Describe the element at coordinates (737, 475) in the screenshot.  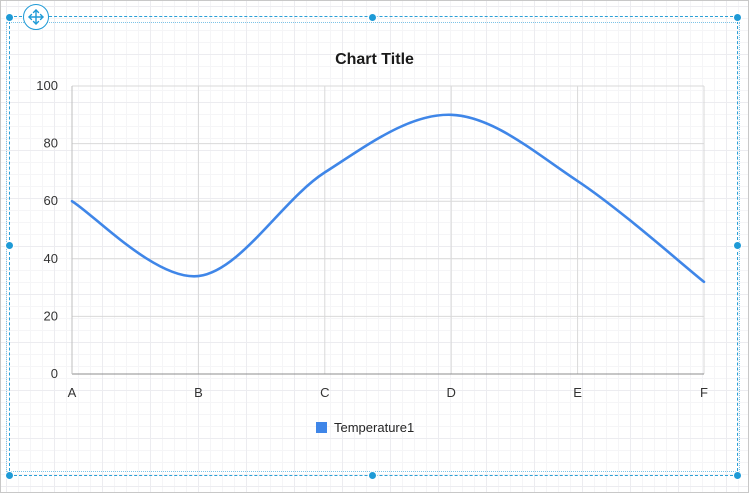
I see `resize-handle-bottom-right` at that location.